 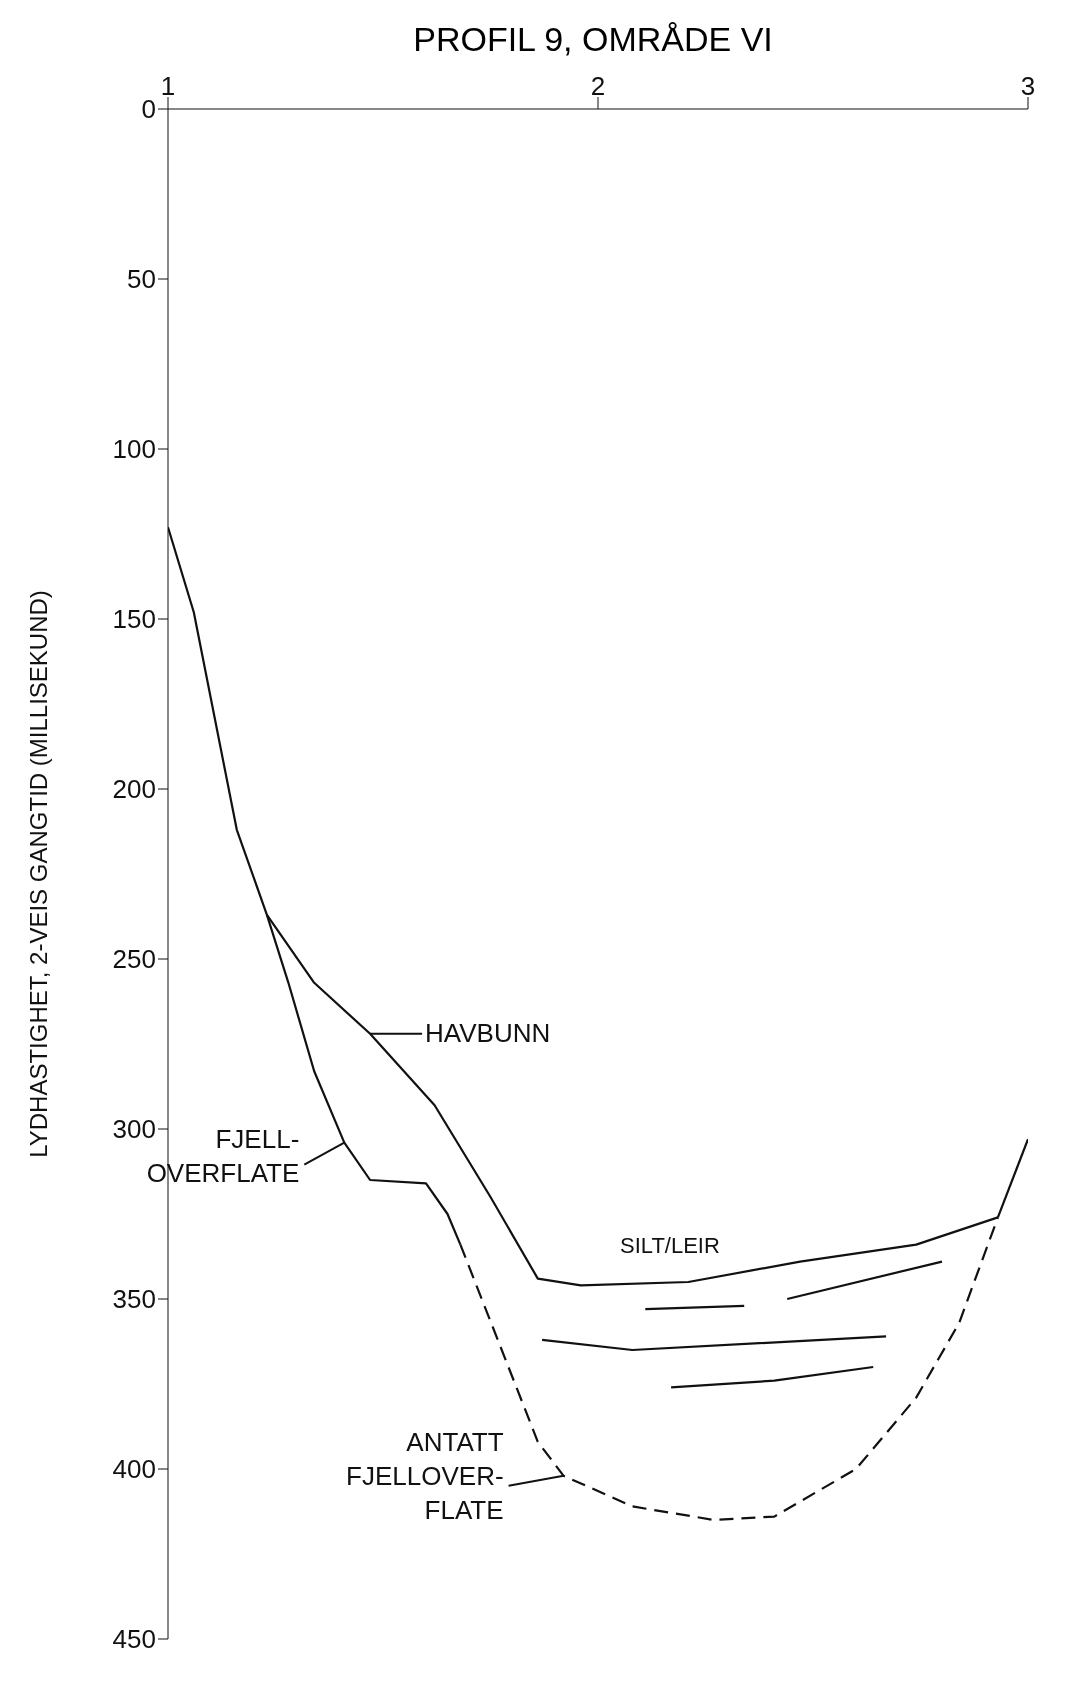 What do you see at coordinates (168, 86) in the screenshot?
I see `x-tick-label: 1` at bounding box center [168, 86].